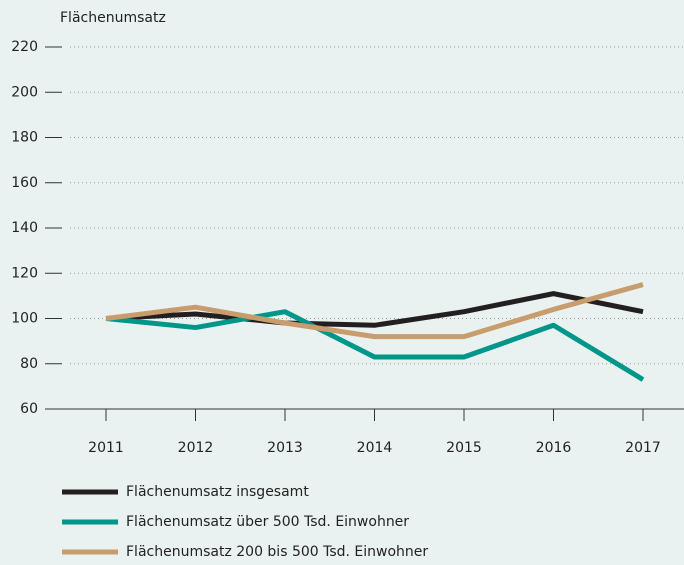  I want to click on y-tick-label: 140, so click(24, 228).